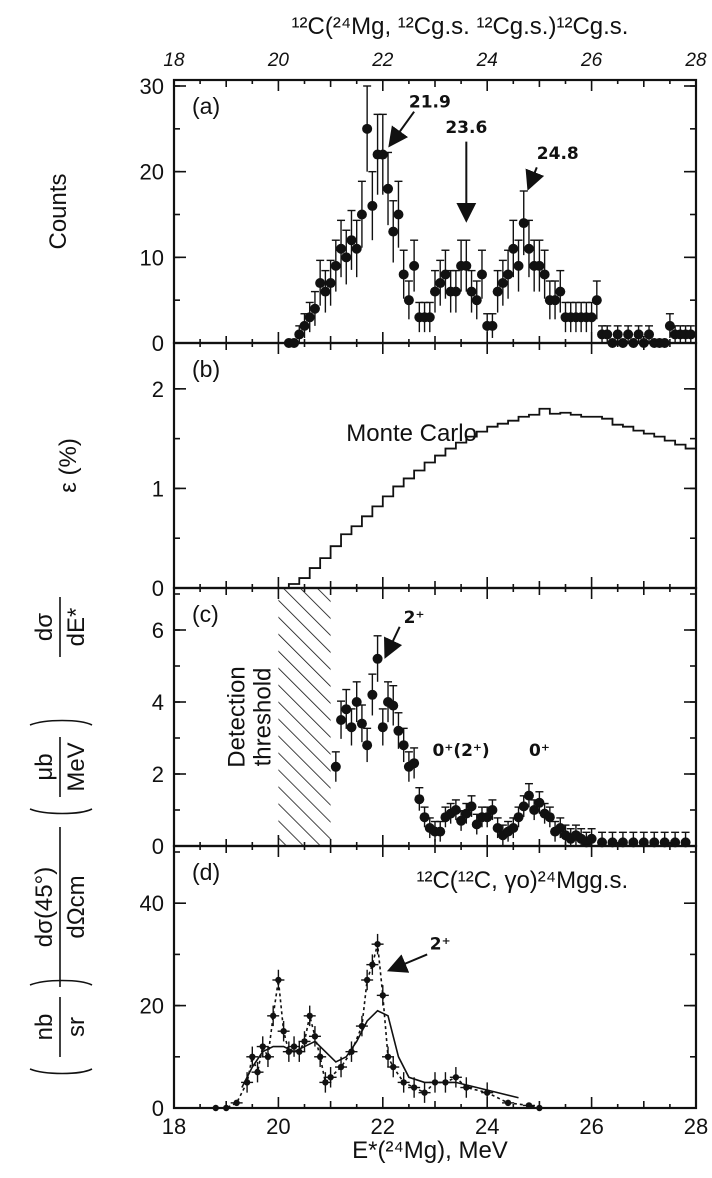 Image resolution: width=712 pixels, height=1178 pixels. I want to click on threshold-text: Detection threshold, so click(249, 716).